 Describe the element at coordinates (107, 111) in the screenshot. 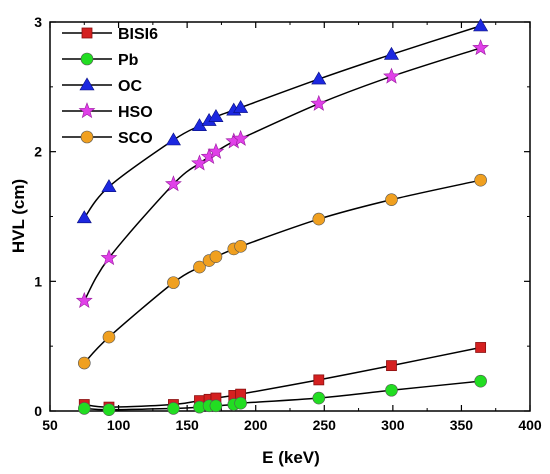

I see `legend-item-hso: HSO` at that location.